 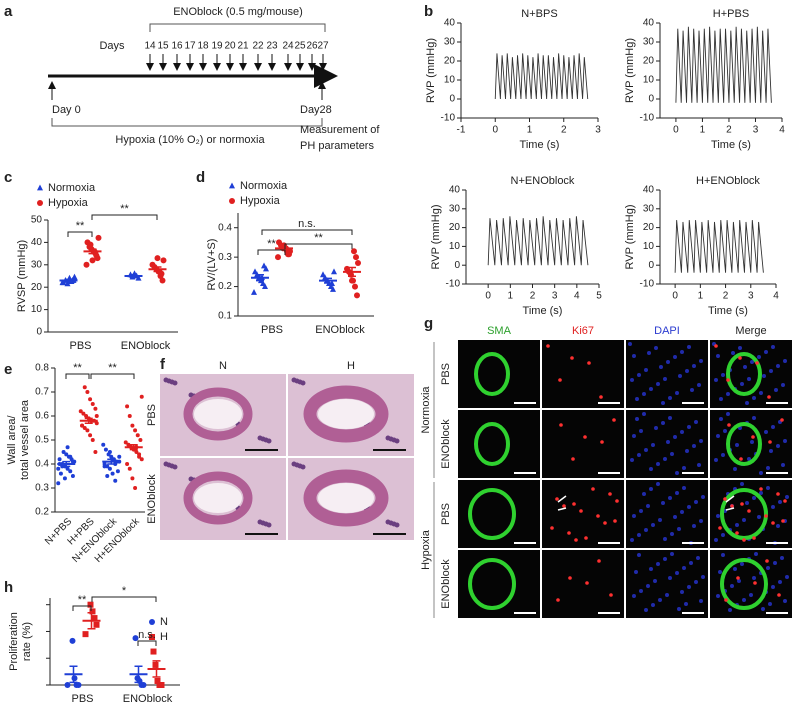 What do you see at coordinates (492, 374) in the screenshot?
I see `sma-ring` at bounding box center [492, 374].